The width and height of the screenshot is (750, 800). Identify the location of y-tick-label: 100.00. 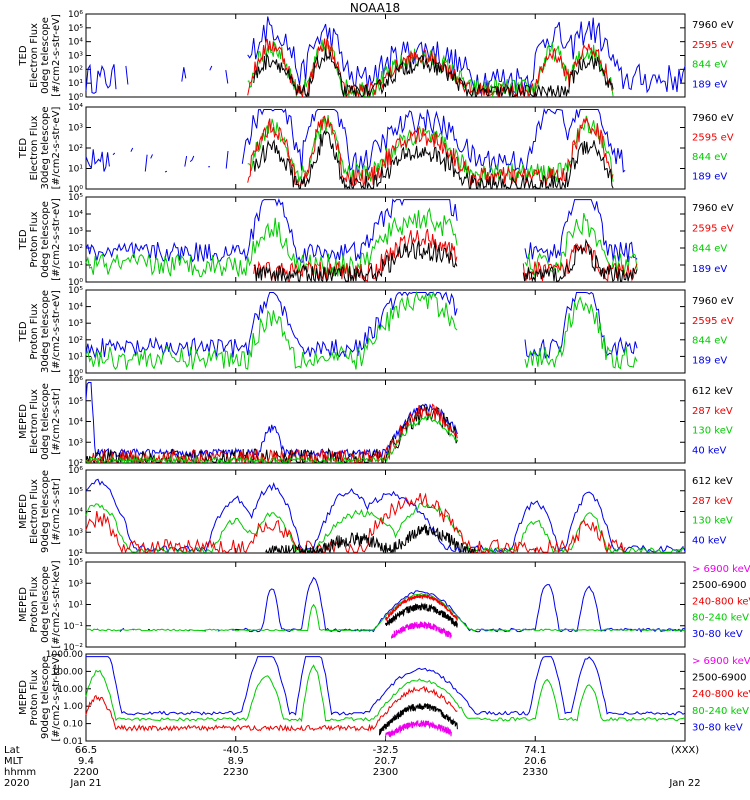
(68, 672).